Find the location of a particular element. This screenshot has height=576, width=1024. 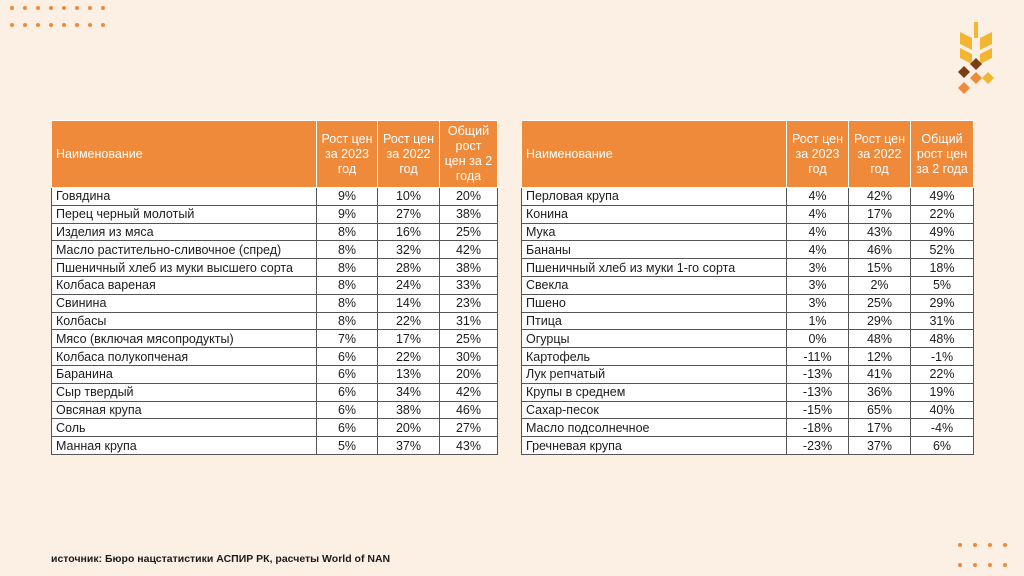

cell-growth-total: 27% is located at coordinates (468, 428).